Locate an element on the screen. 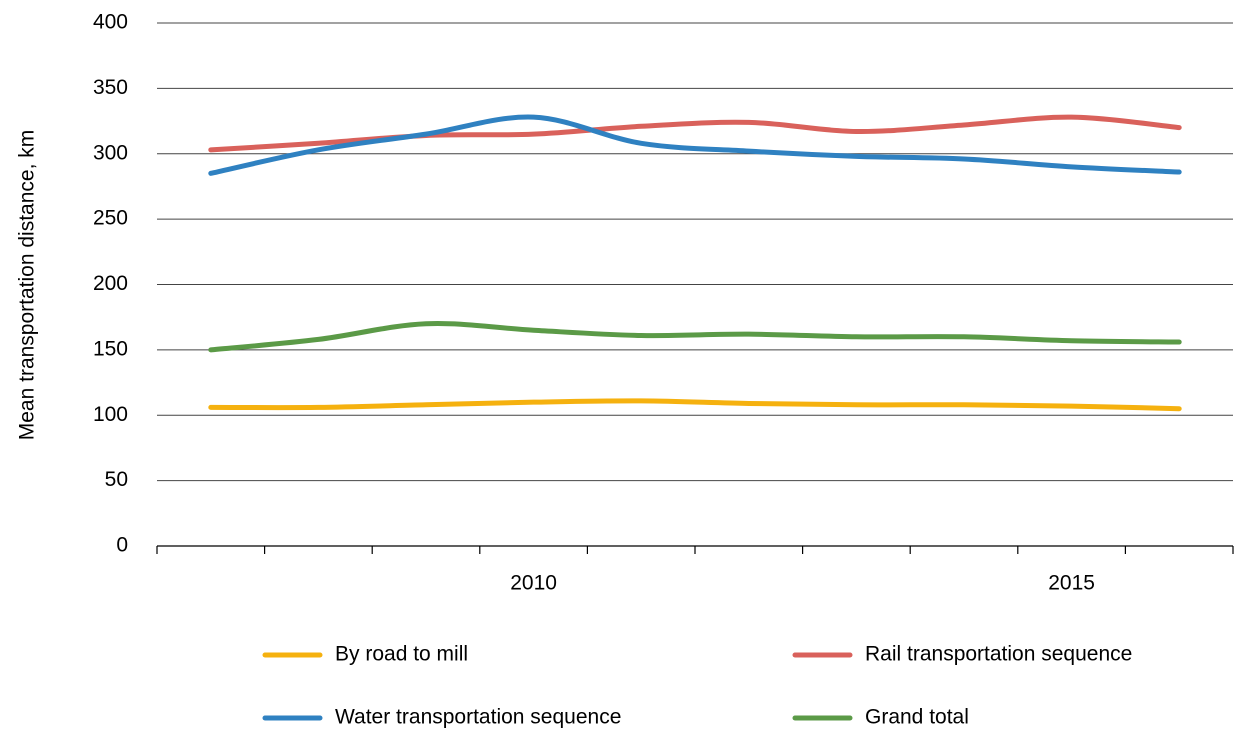 This screenshot has height=732, width=1234. y-tick-label: 150 is located at coordinates (110, 348).